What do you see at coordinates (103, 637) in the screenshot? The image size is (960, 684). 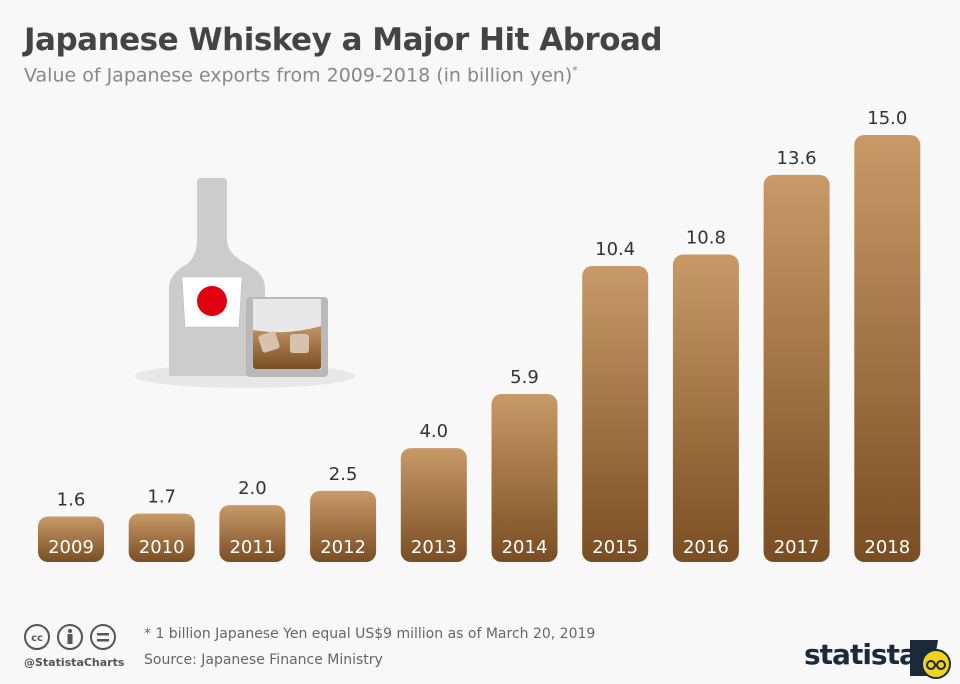 I see `nd-icon` at bounding box center [103, 637].